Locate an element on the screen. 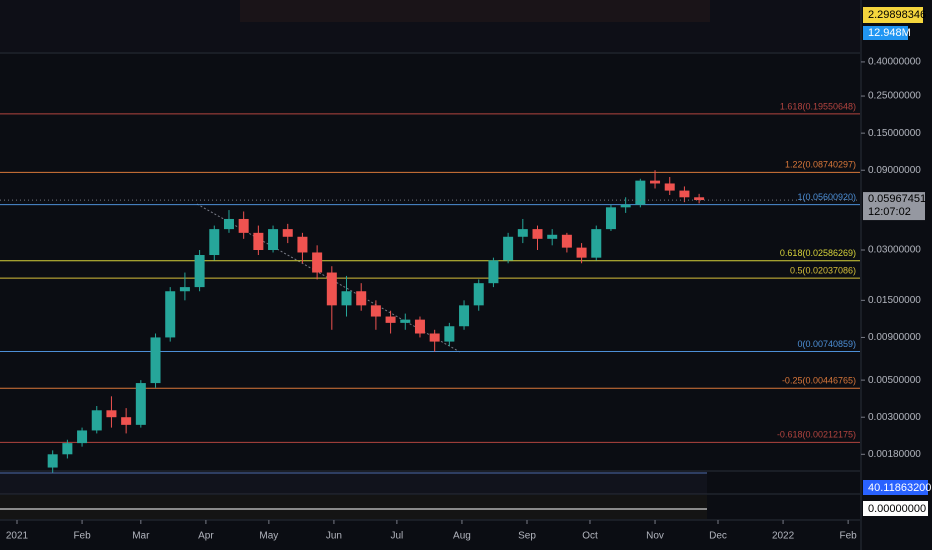 The width and height of the screenshot is (932, 550). y-tick-label: 0.00180000 is located at coordinates (894, 454).